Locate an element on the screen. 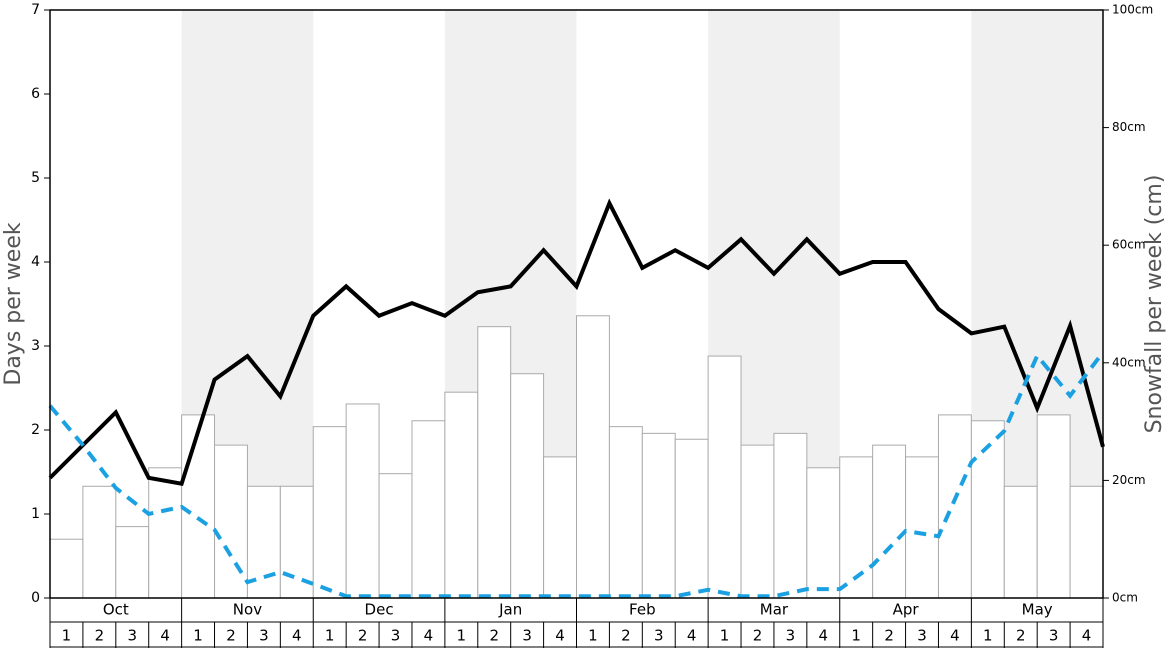  y2-tick-label: 60cm is located at coordinates (1129, 245).